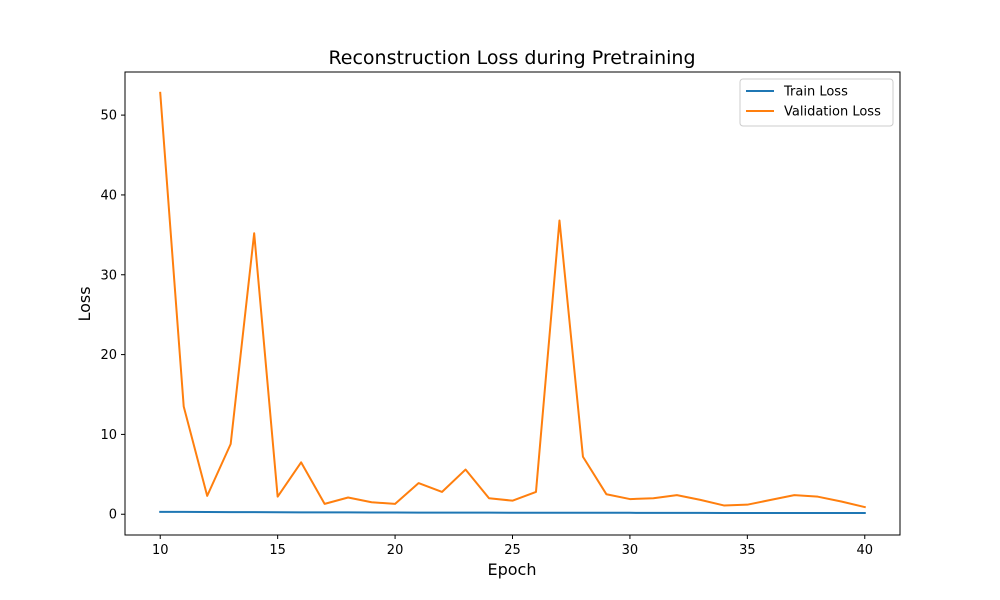 This screenshot has width=1000, height=600. I want to click on y-tick-label: 40, so click(108, 195).